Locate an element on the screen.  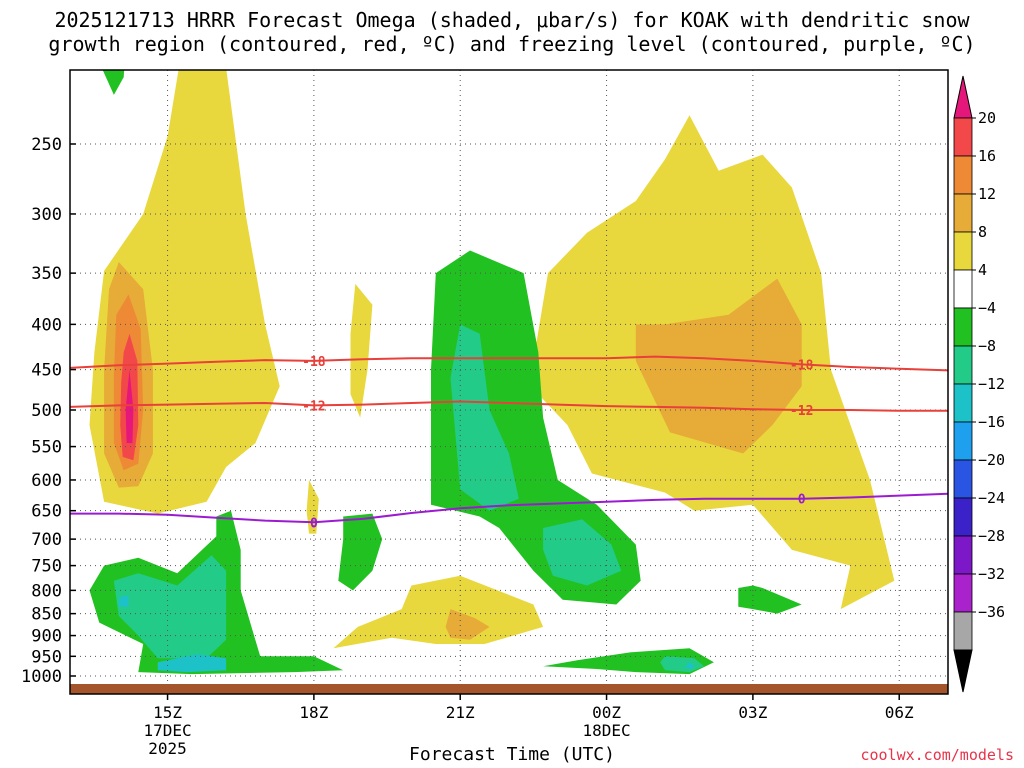
y-tick-label-1000: 1000 is located at coordinates (41, 677).